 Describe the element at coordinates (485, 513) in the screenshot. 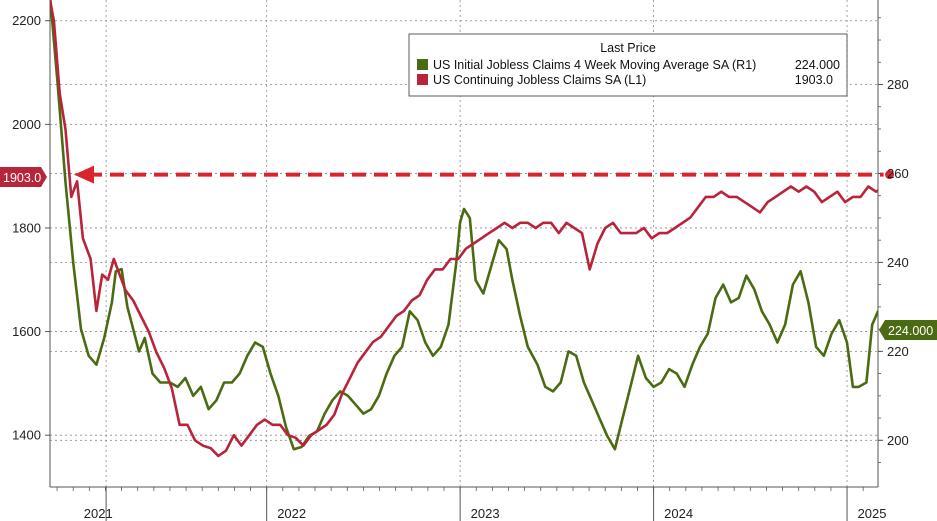

I see `x-tick-label-2023: 2023` at that location.